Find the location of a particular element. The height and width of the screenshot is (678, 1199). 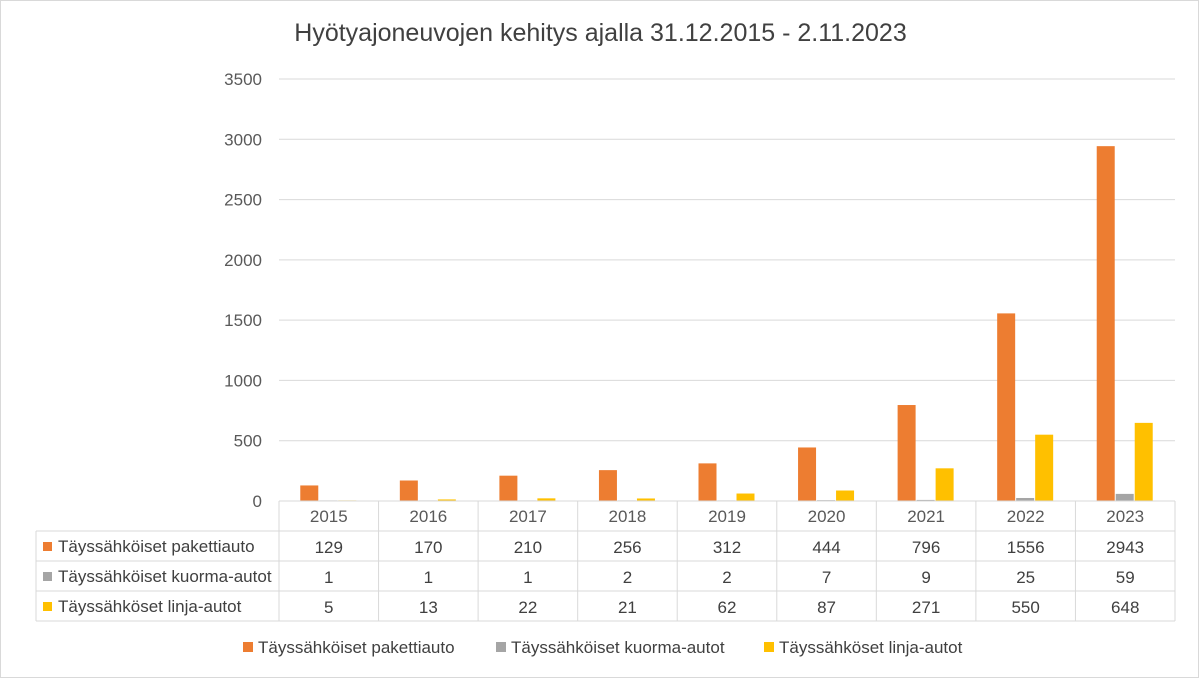

data-cell: 7 is located at coordinates (826, 577).